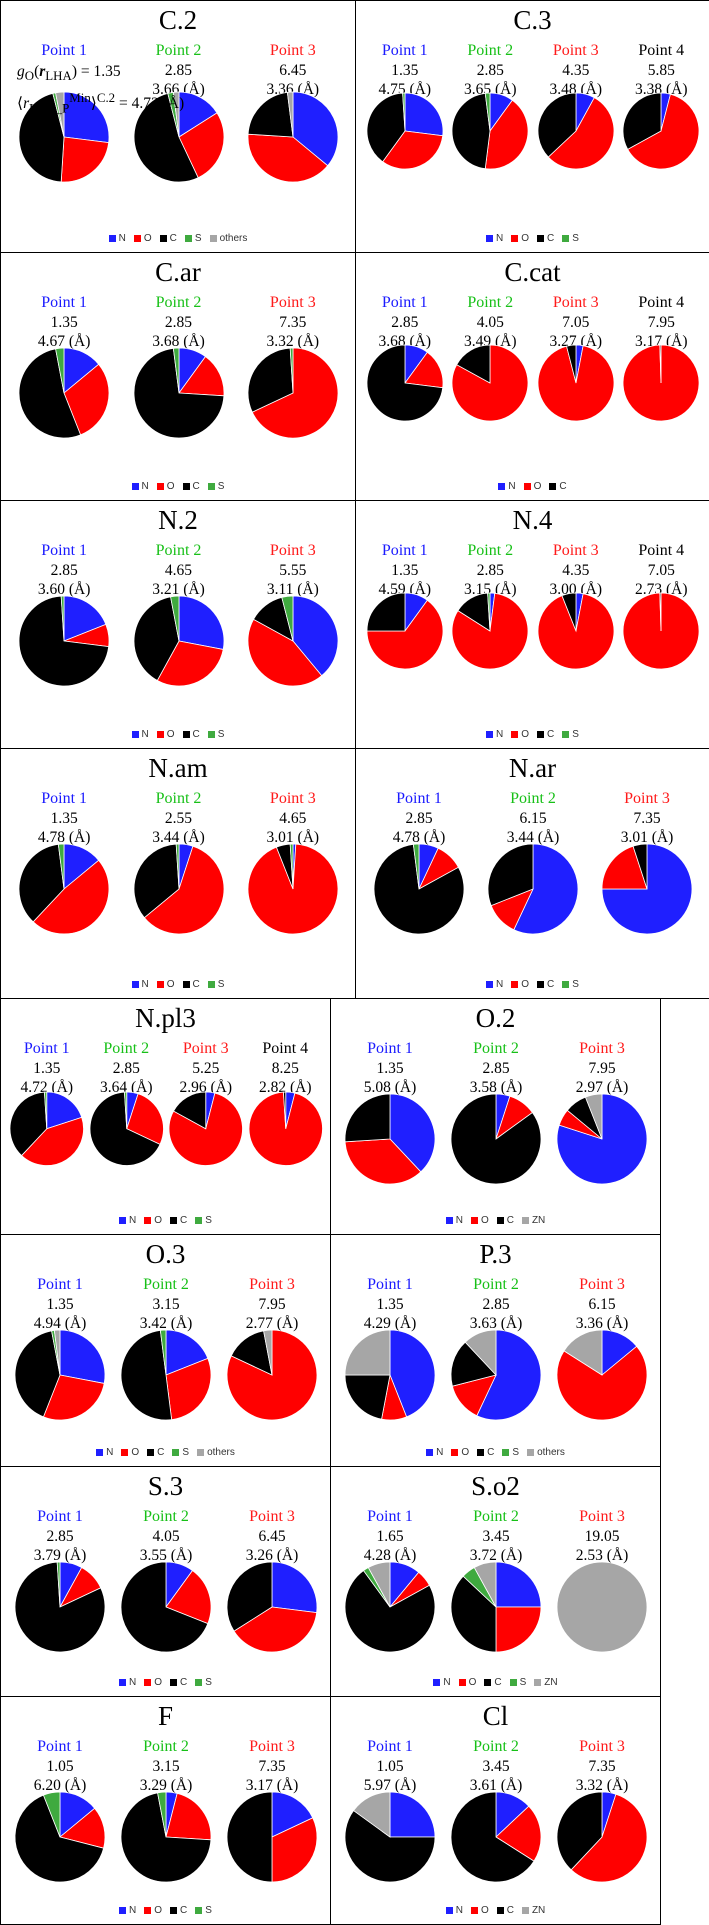 The image size is (709, 1925). What do you see at coordinates (286, 1068) in the screenshot?
I see `point-column: Point 4 8.25 2.82 (Å)` at bounding box center [286, 1068].